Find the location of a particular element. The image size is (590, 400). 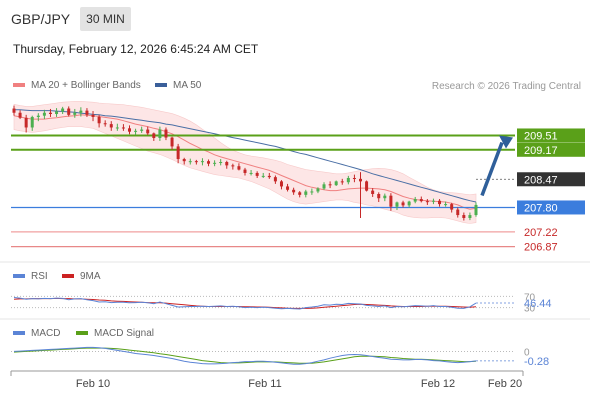

legend-ma20-bollinger: MA 20 + Bollinger Bands is located at coordinates (77, 85).